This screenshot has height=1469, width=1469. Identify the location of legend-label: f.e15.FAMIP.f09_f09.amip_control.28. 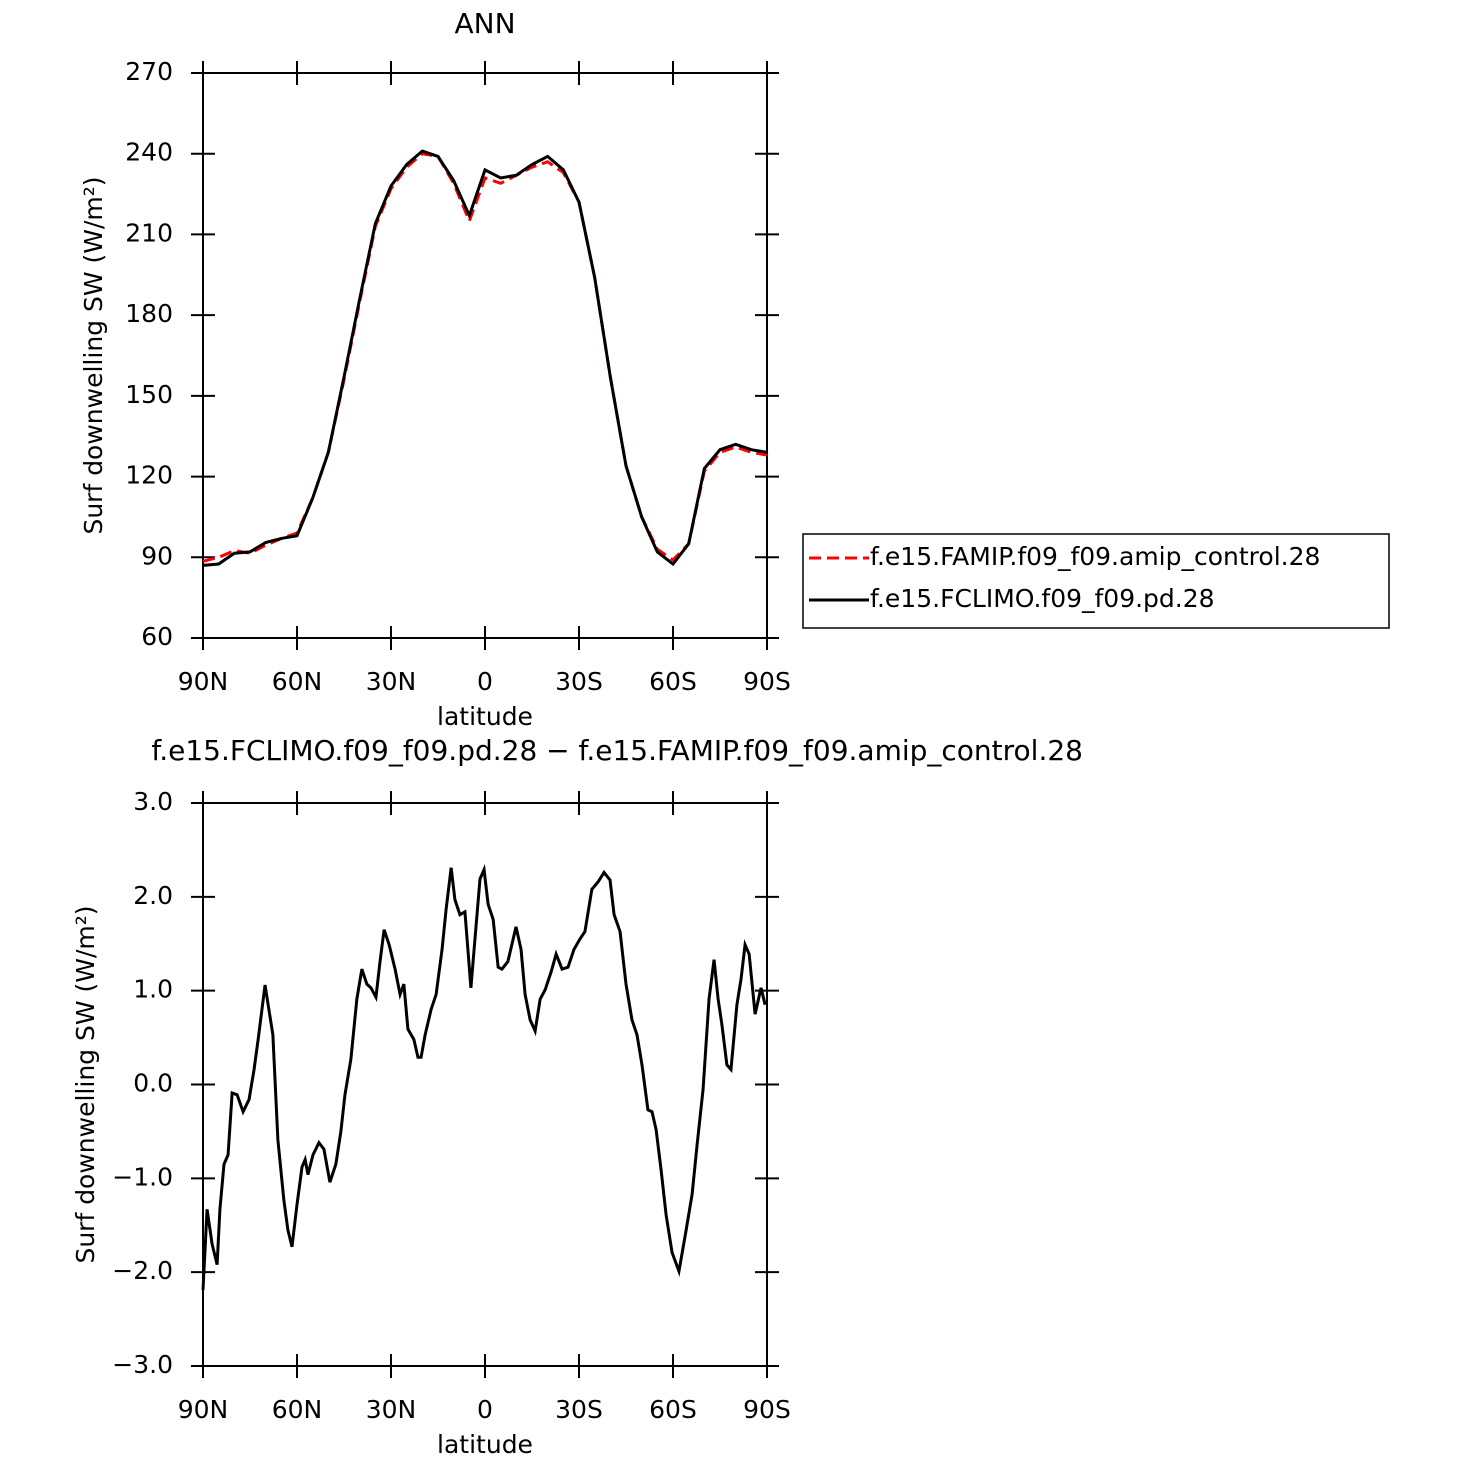
(1095, 556).